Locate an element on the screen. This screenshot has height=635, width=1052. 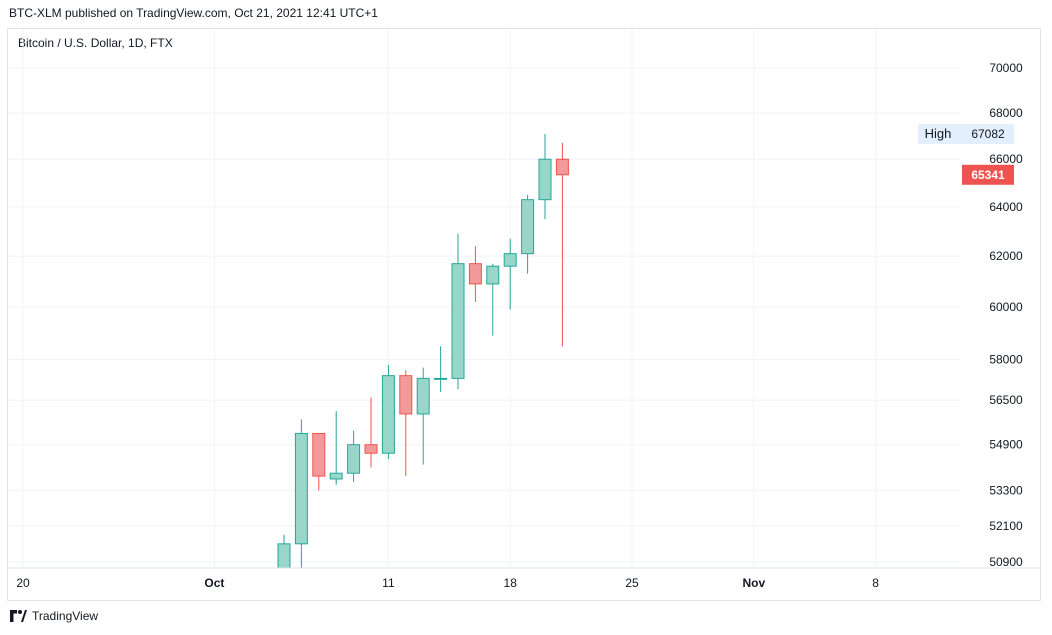
time-axis: 20 Oct 11 18 25 Nov 8 is located at coordinates (524, 578).